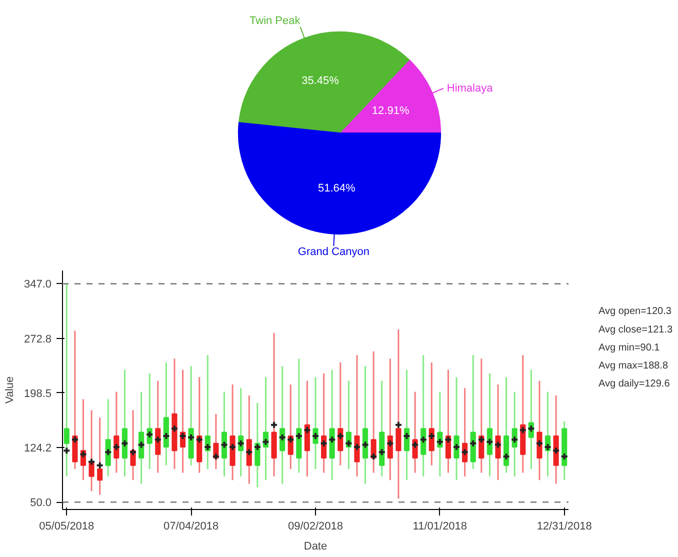 This screenshot has width=678, height=557. What do you see at coordinates (66, 526) in the screenshot?
I see `x-tick-label: 05/05/2018` at bounding box center [66, 526].